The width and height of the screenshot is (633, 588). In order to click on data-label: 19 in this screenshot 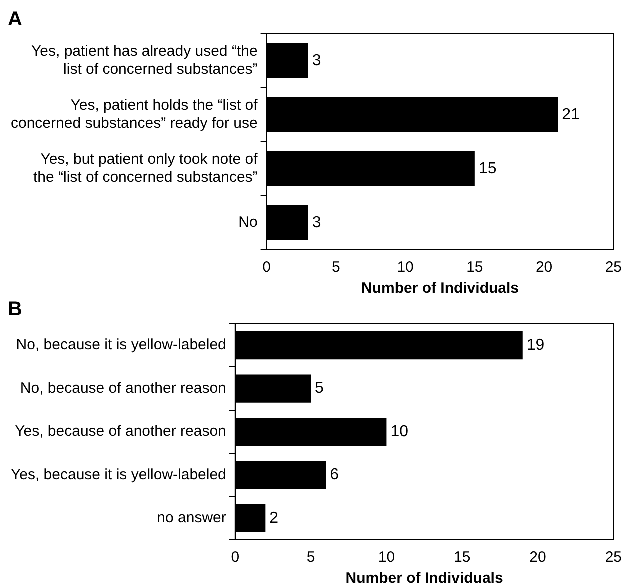, I will do `click(535, 345)`.